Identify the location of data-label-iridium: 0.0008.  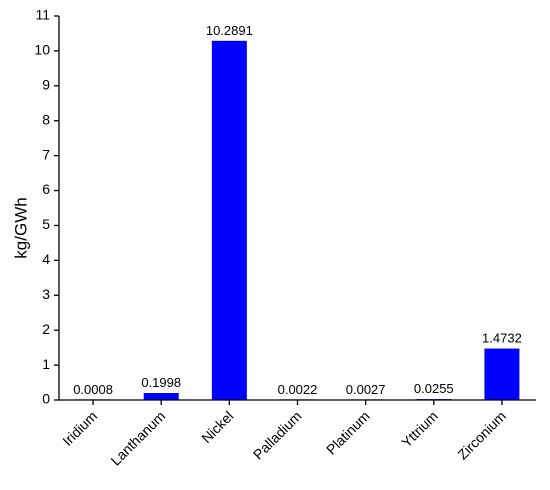
(93, 389).